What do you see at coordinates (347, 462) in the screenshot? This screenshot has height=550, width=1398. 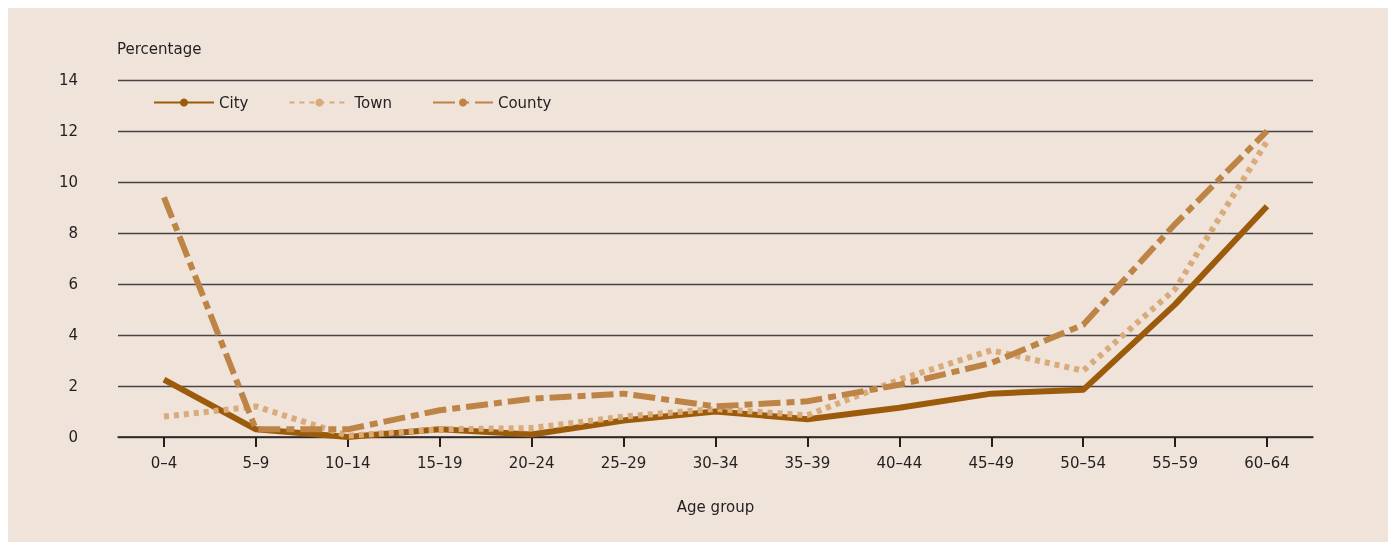 I see `x-tick-label: 10–14` at bounding box center [347, 462].